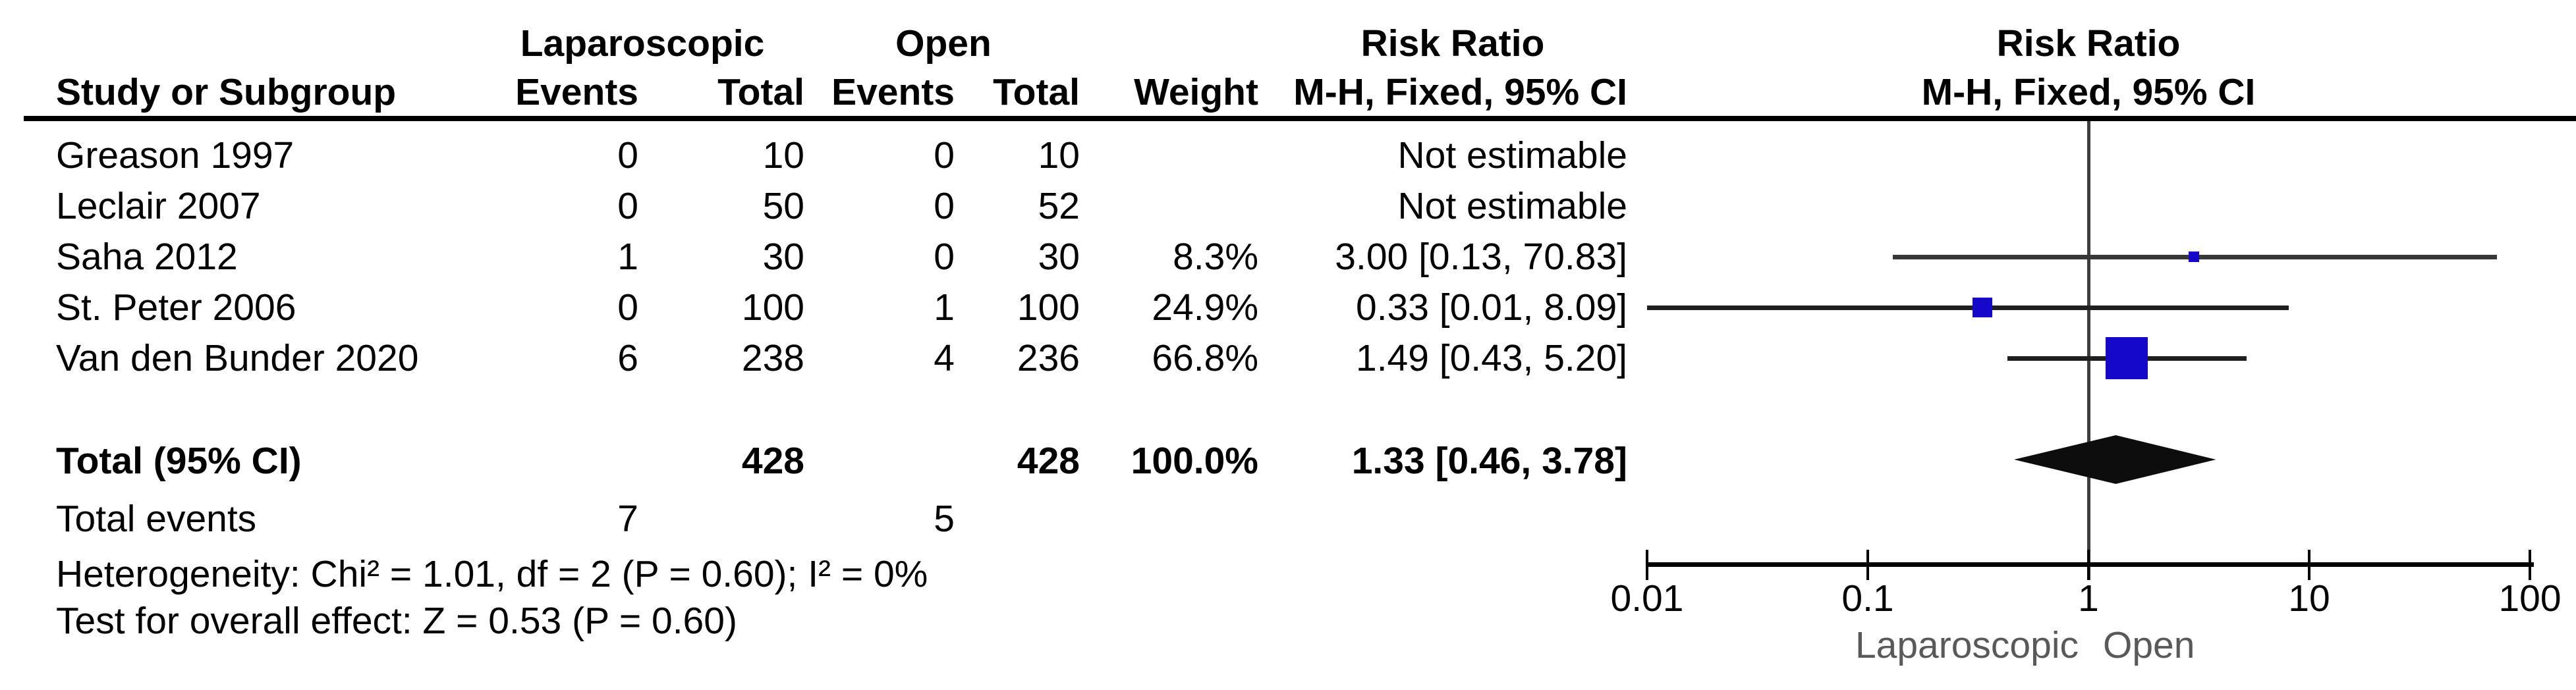 The height and width of the screenshot is (690, 2576). Describe the element at coordinates (2088, 92) in the screenshot. I see `mh-ci-plot-header: M-H, Fixed, 95% CI` at that location.